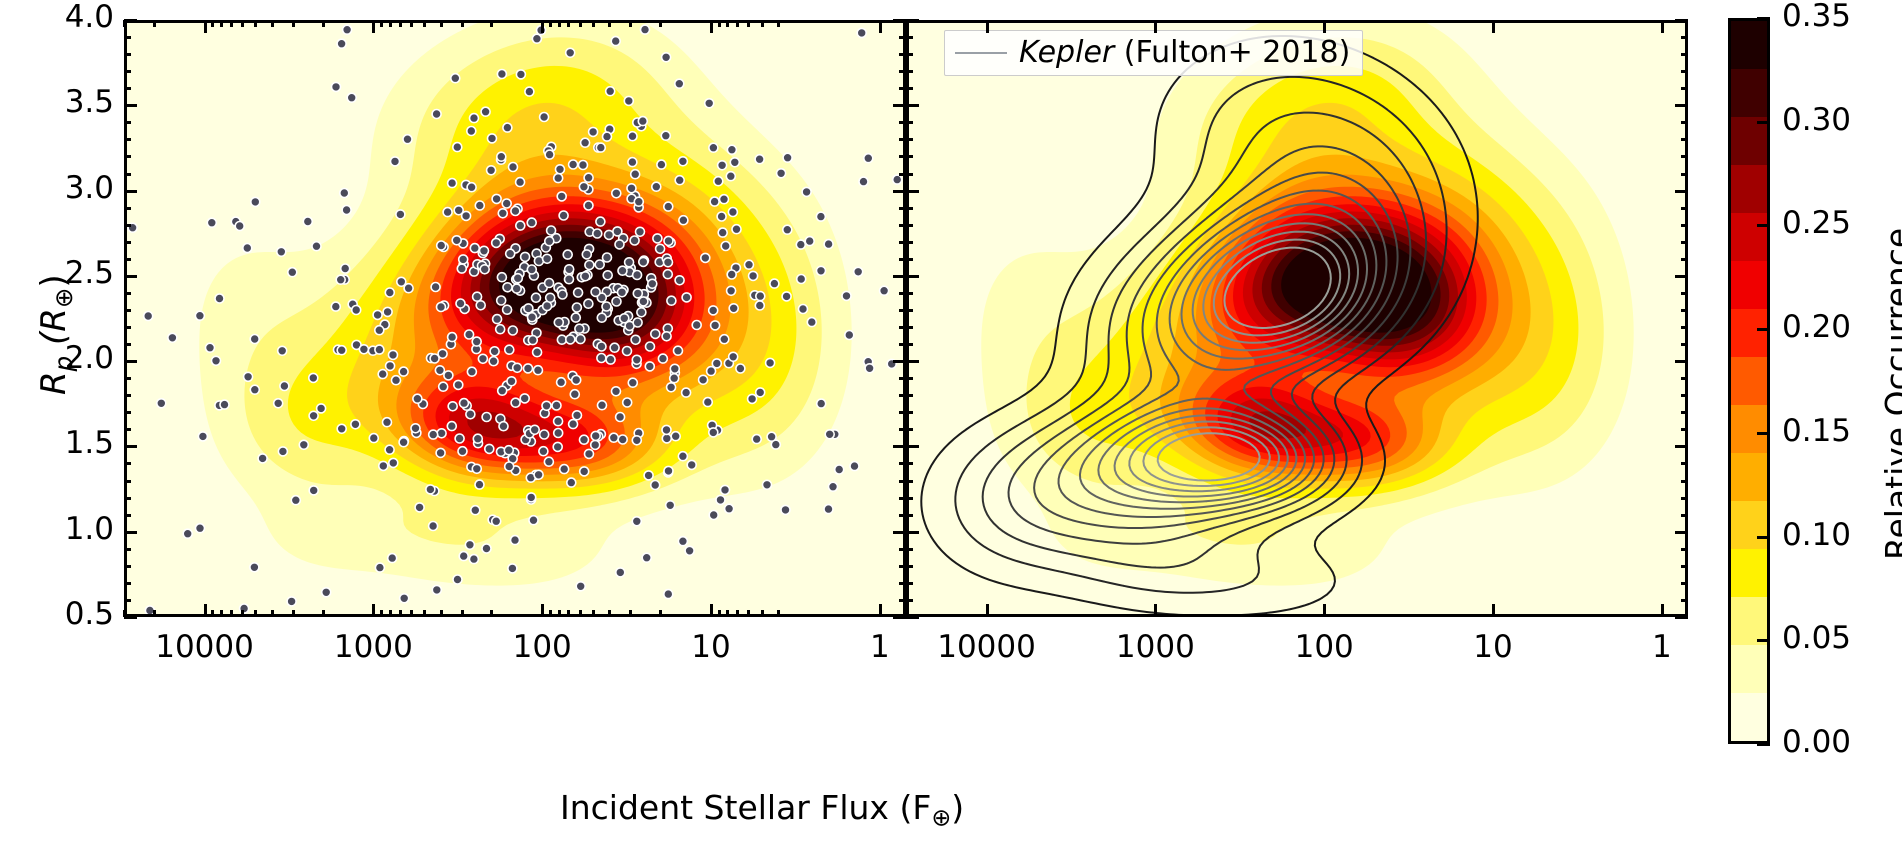  What do you see at coordinates (63, 298) in the screenshot?
I see `earth-symbol-icon: ⊕` at bounding box center [63, 298].